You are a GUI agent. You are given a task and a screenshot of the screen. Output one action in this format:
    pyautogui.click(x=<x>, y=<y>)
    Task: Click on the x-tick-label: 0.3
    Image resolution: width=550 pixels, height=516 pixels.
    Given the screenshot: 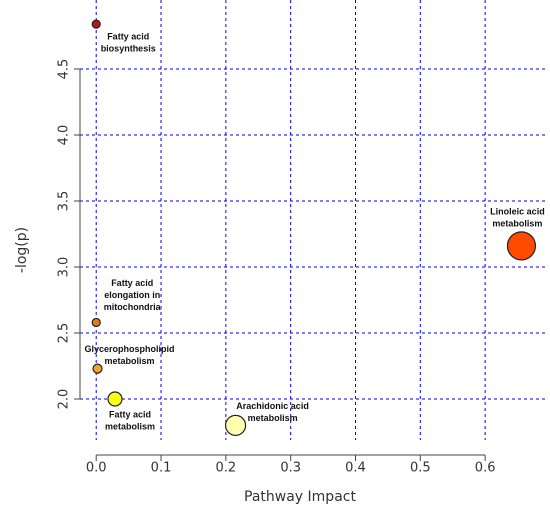 What is the action you would take?
    pyautogui.click(x=290, y=468)
    